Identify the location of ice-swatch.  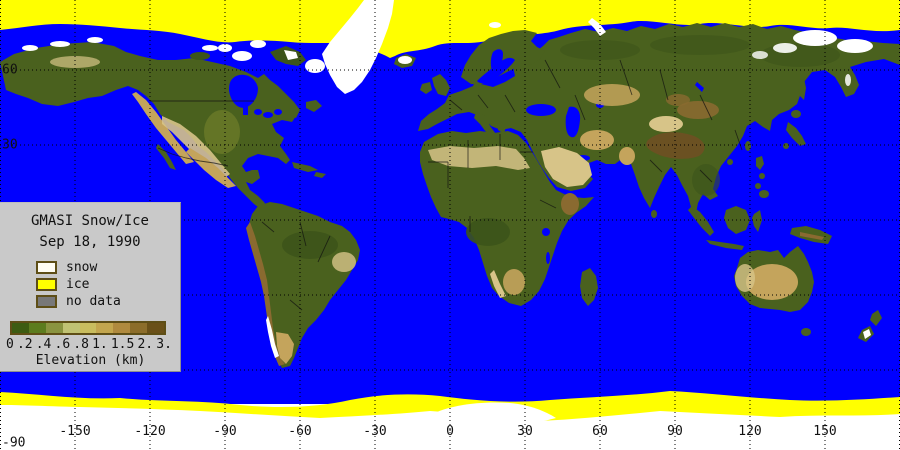
(46, 284).